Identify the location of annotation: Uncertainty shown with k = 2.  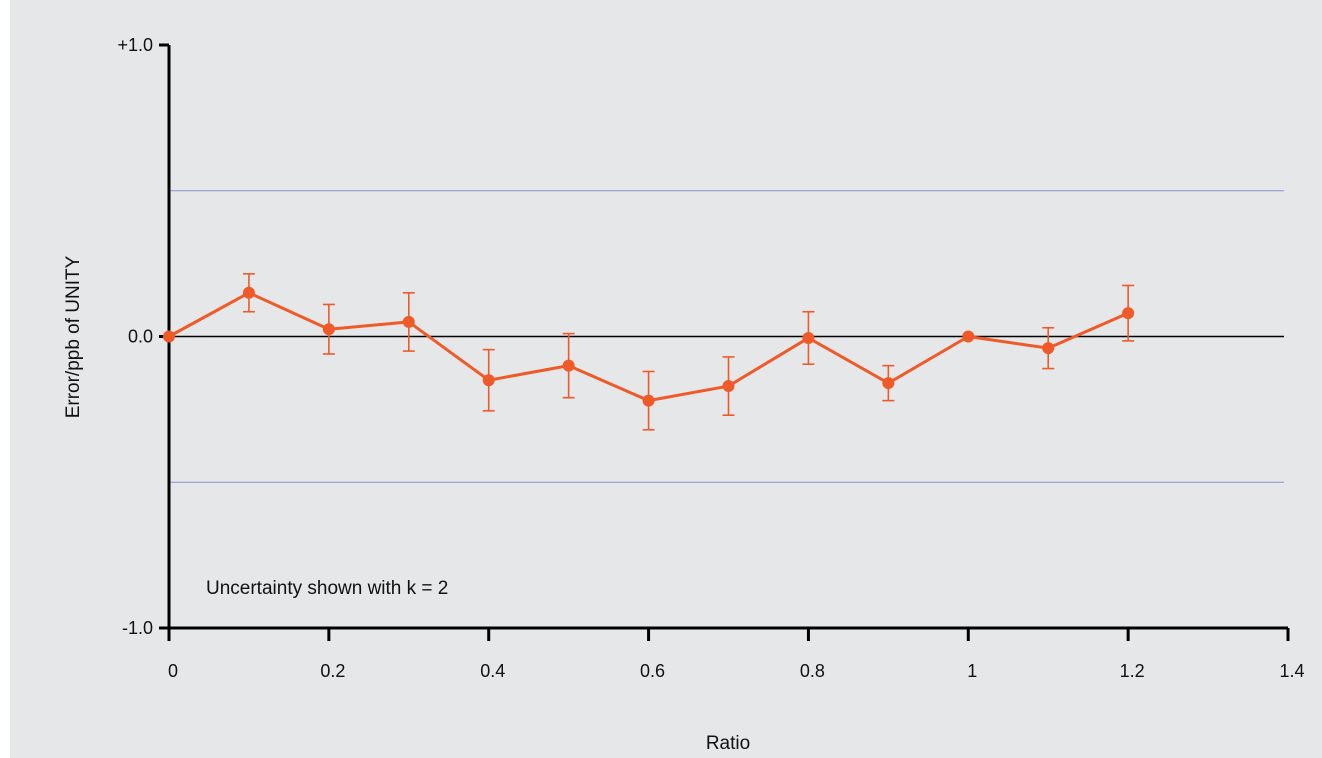
(327, 588).